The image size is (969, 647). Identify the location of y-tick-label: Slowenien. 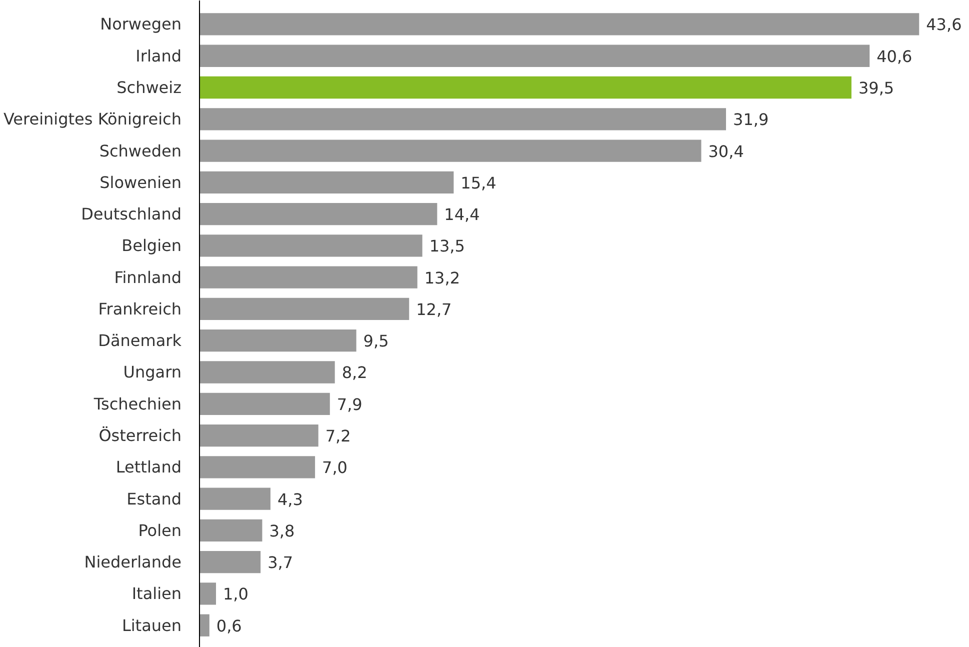
(141, 182).